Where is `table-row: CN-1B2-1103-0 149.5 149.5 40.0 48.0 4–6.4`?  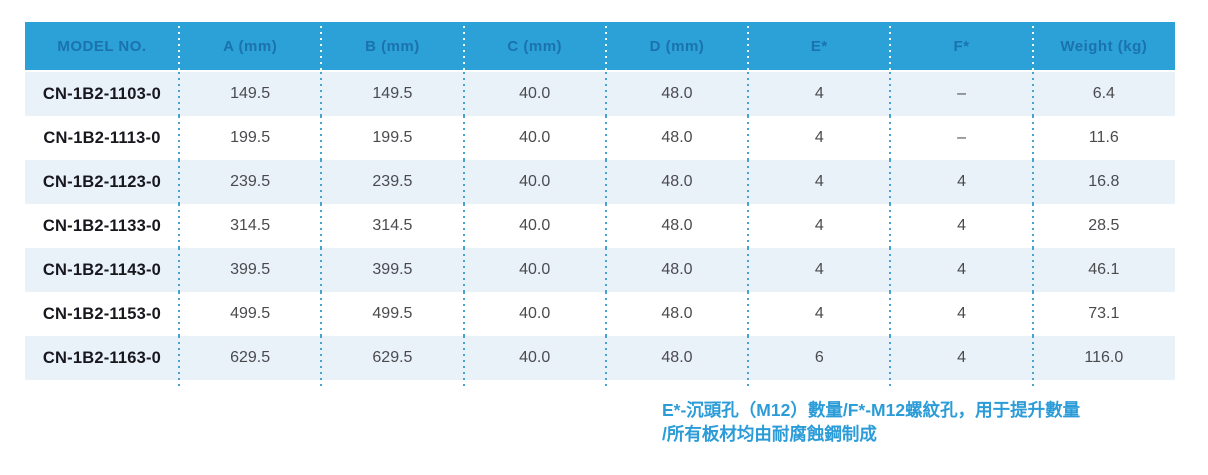
table-row: CN-1B2-1103-0 149.5 149.5 40.0 48.0 4–6.4 is located at coordinates (600, 94).